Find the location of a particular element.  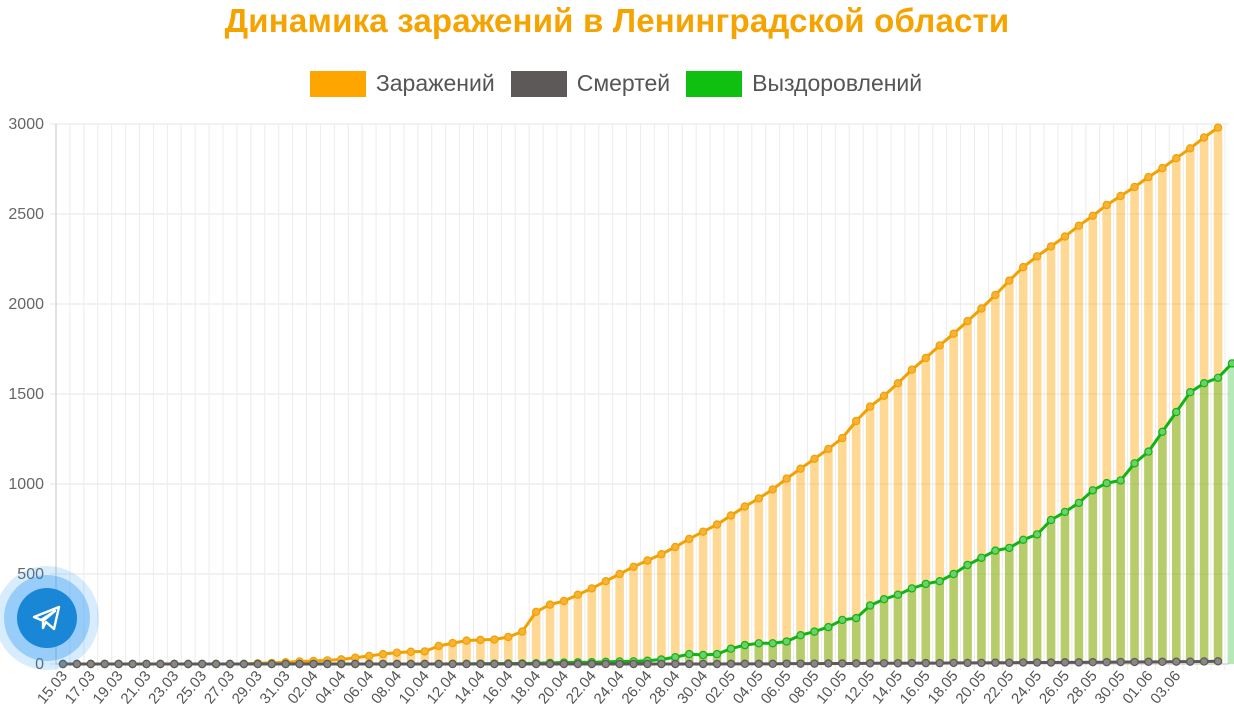

x-tick-label: 19.03 is located at coordinates (108, 688).